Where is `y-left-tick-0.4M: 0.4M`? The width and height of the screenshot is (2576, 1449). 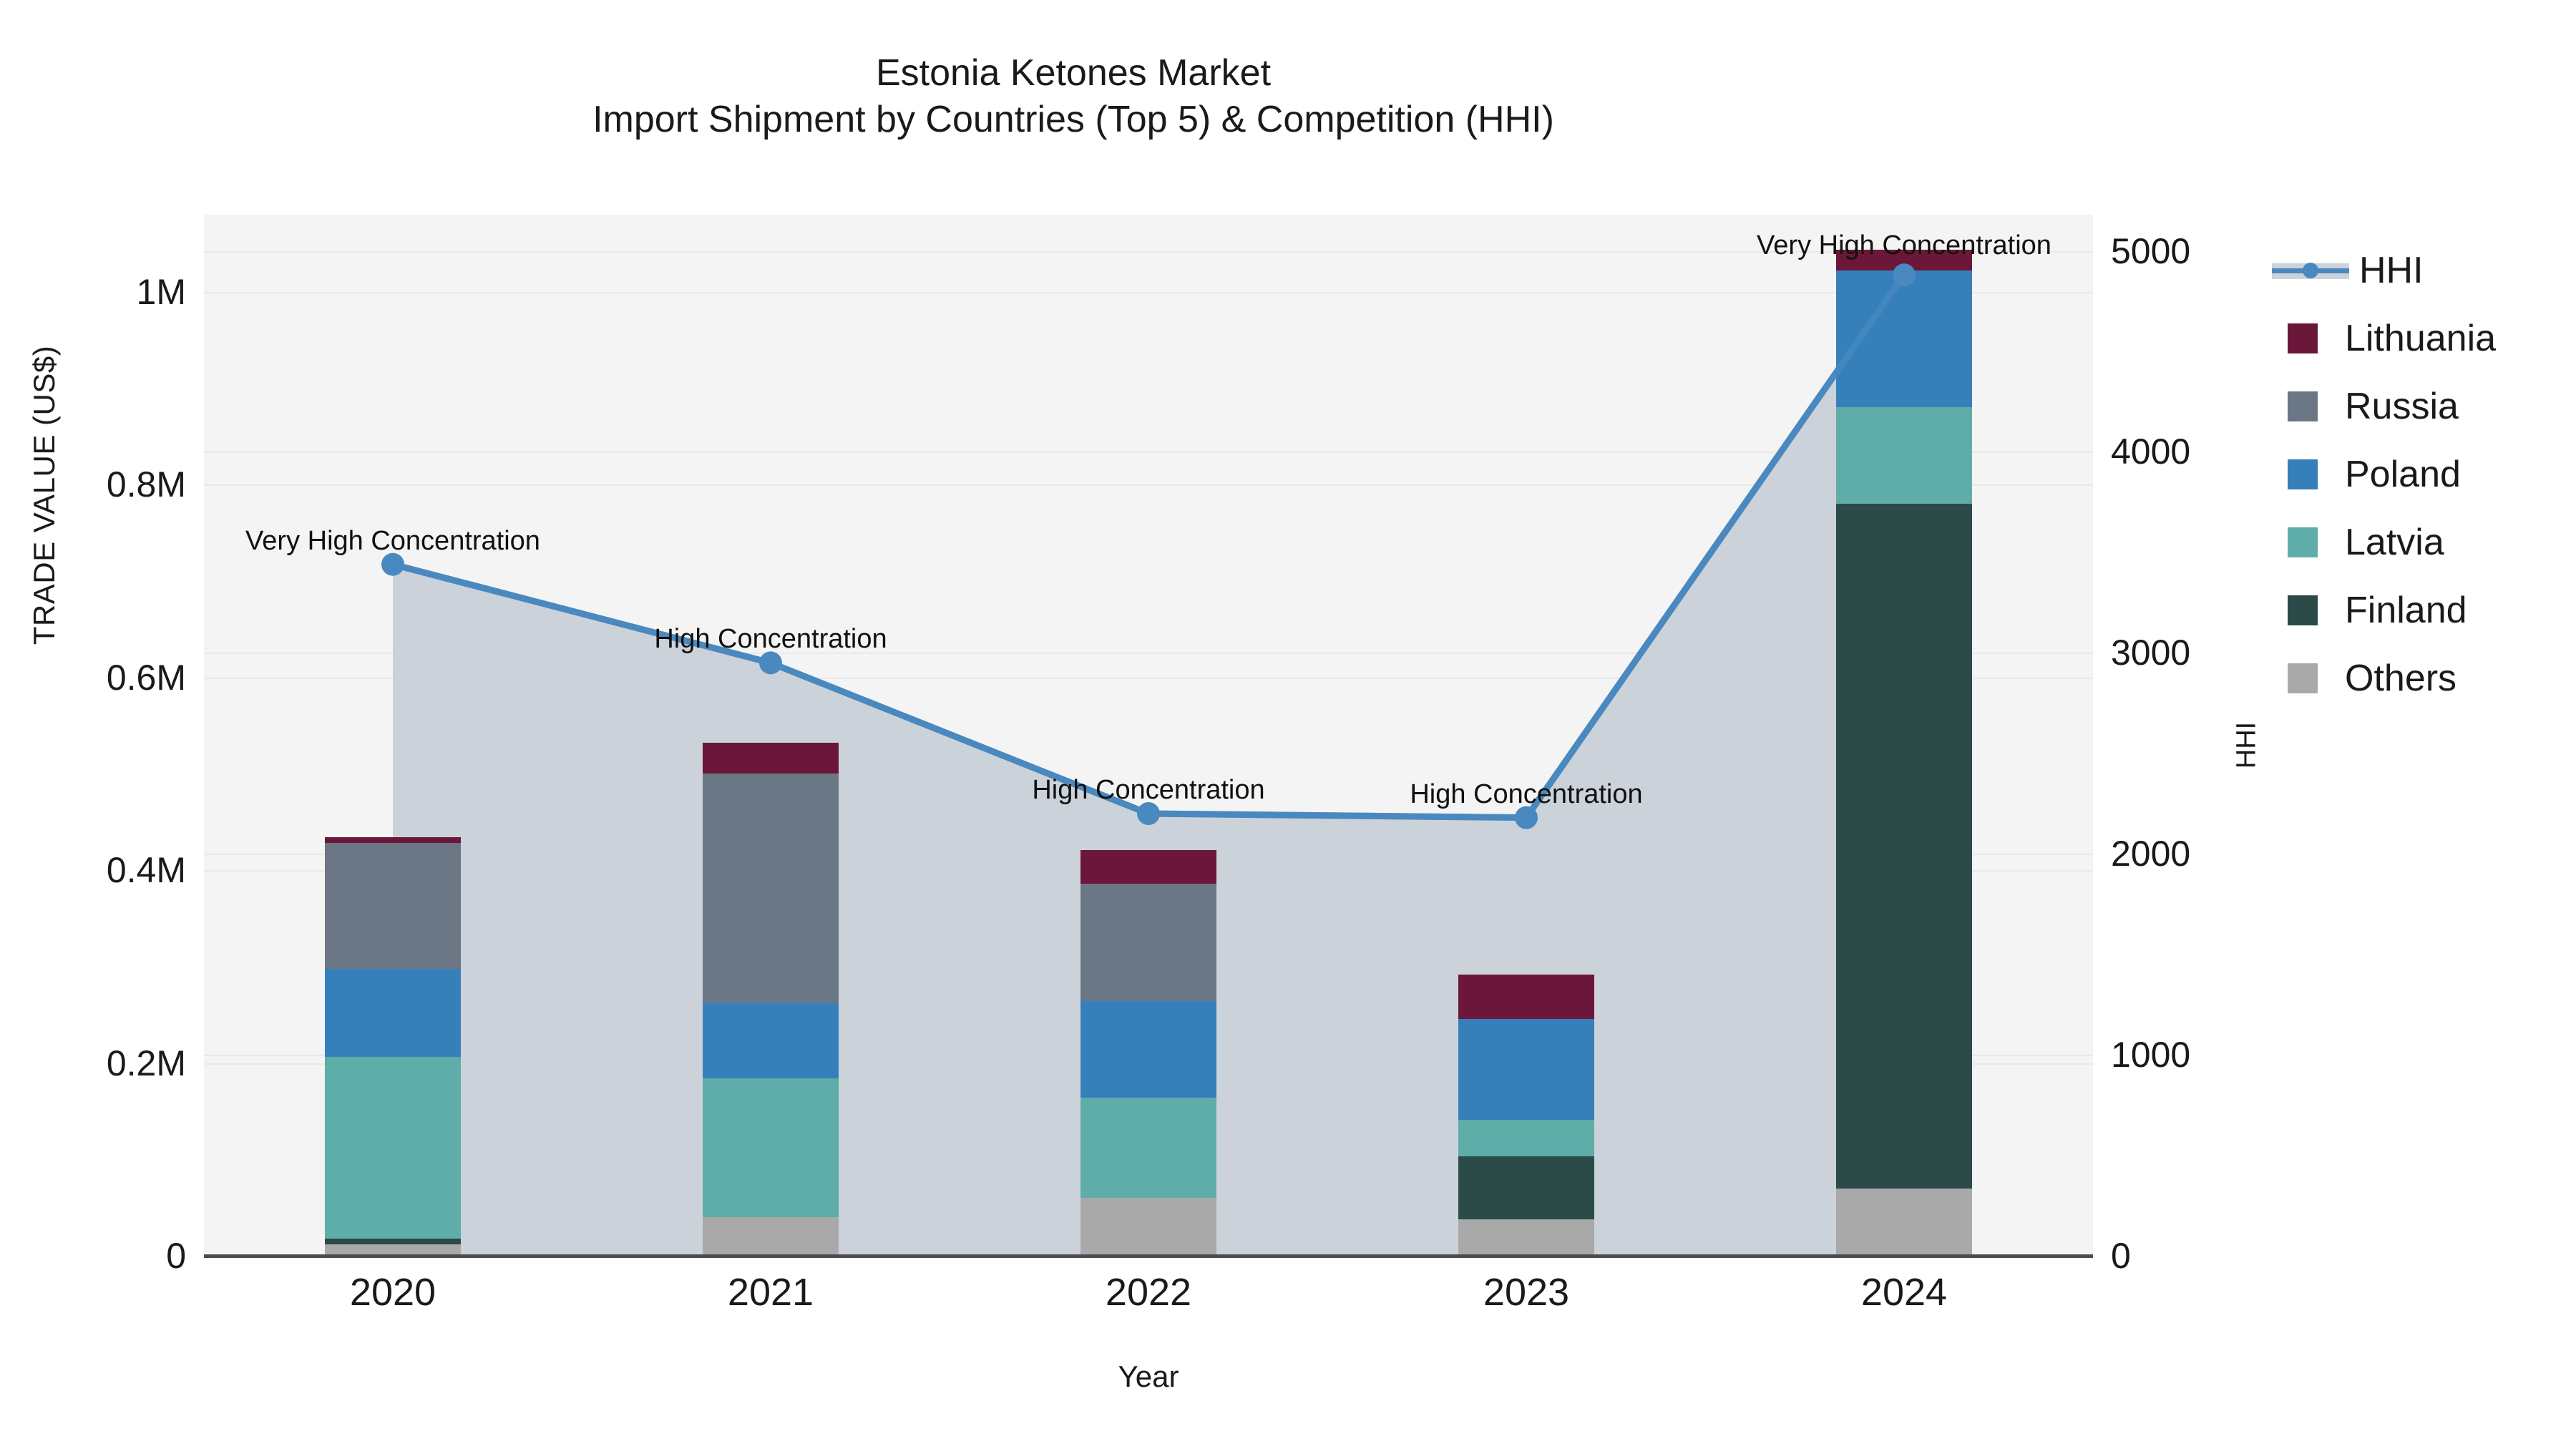
y-left-tick-0.4M: 0.4M is located at coordinates (146, 870).